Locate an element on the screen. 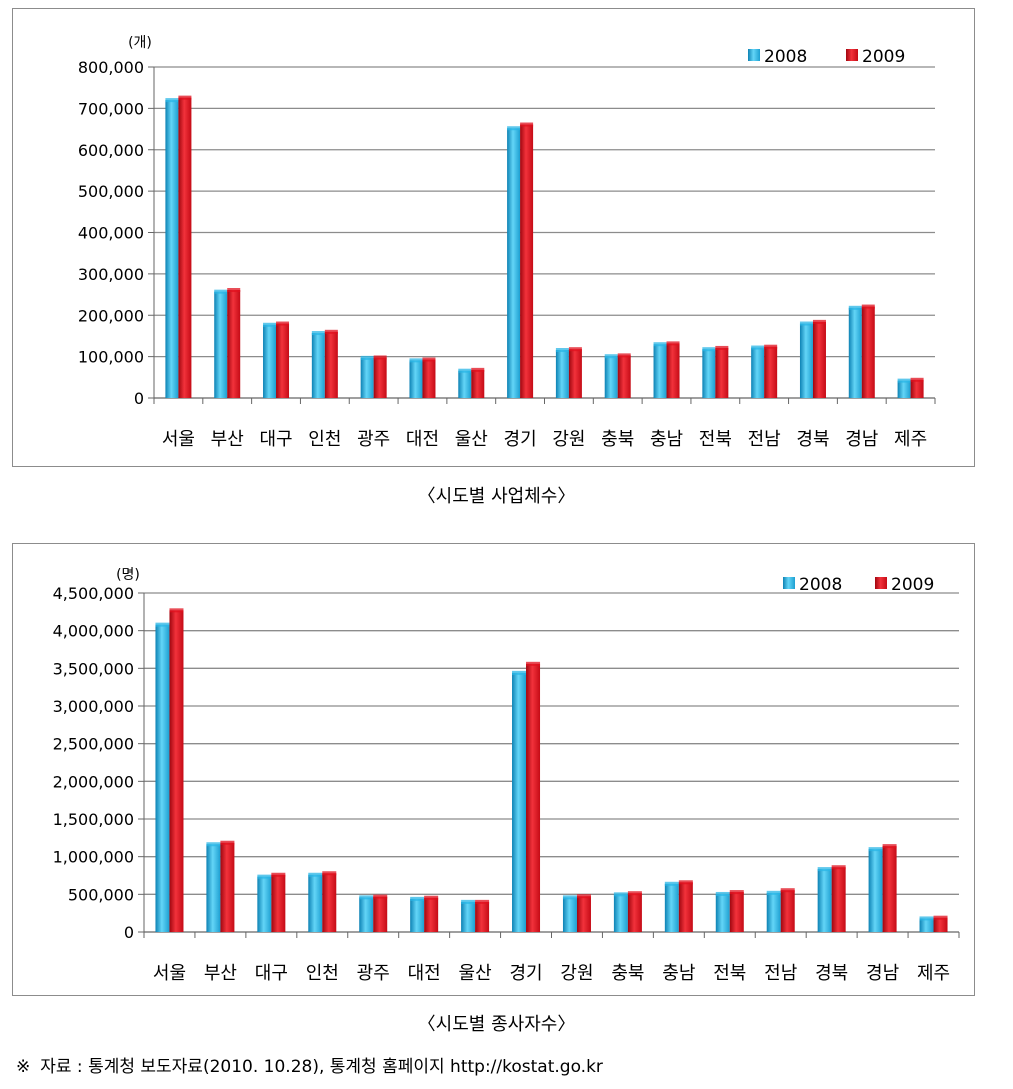 The width and height of the screenshot is (1013, 1089). legend-label-2009: 2009 is located at coordinates (883, 57).